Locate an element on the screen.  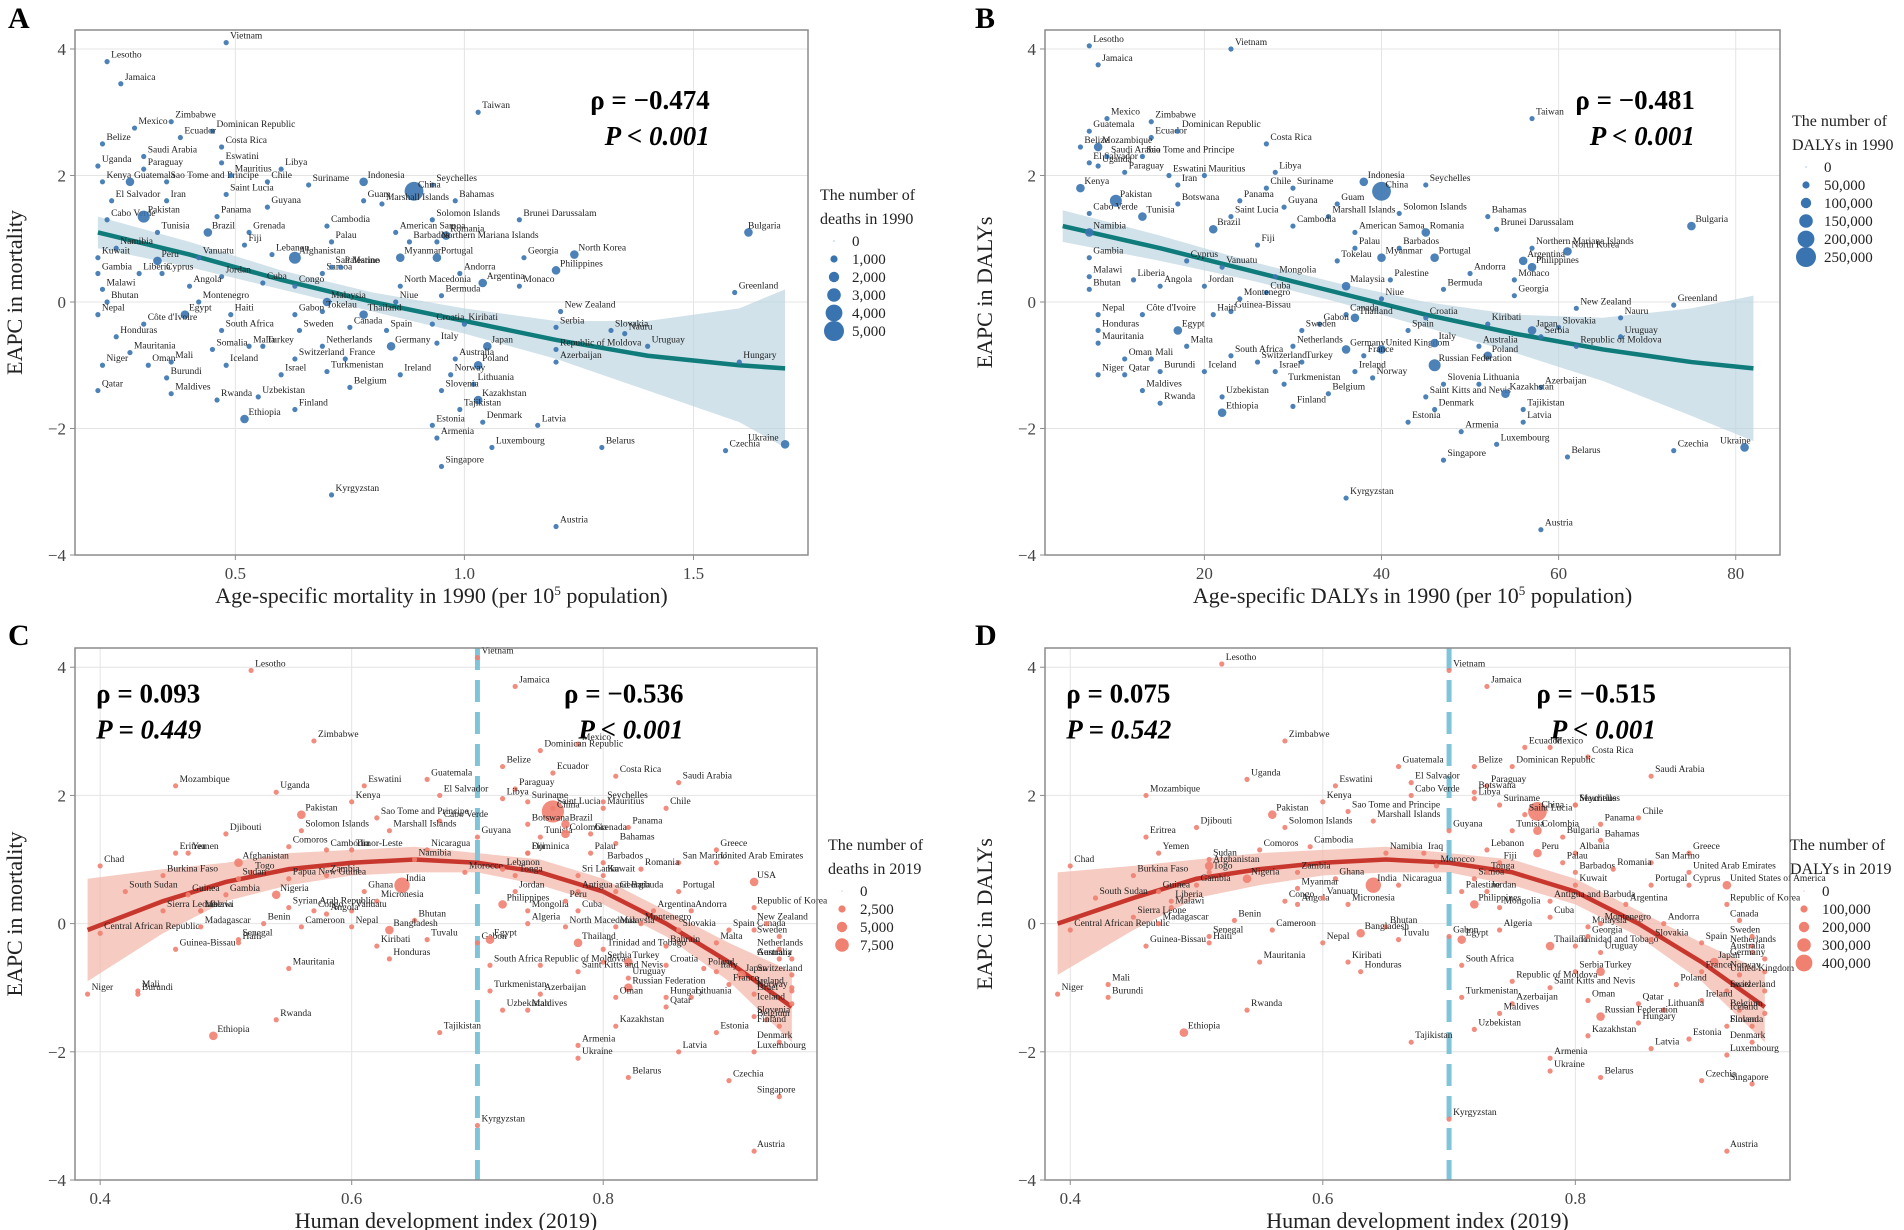
rho-statistic: ρ = −0.515 is located at coordinates (1595, 693).